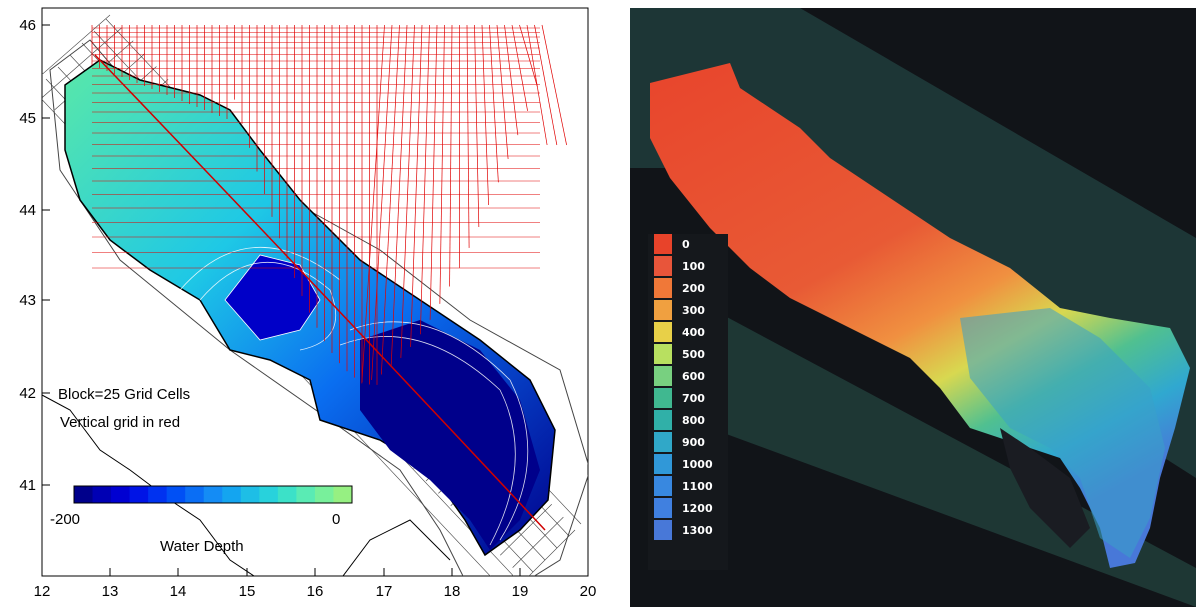 Image resolution: width=1196 pixels, height=612 pixels. What do you see at coordinates (202, 546) in the screenshot?
I see `colorbar-title: Water Depth` at bounding box center [202, 546].